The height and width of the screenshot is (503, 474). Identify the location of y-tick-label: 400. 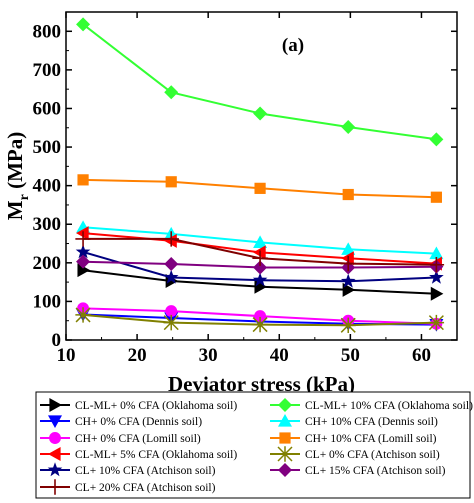
(47, 186).